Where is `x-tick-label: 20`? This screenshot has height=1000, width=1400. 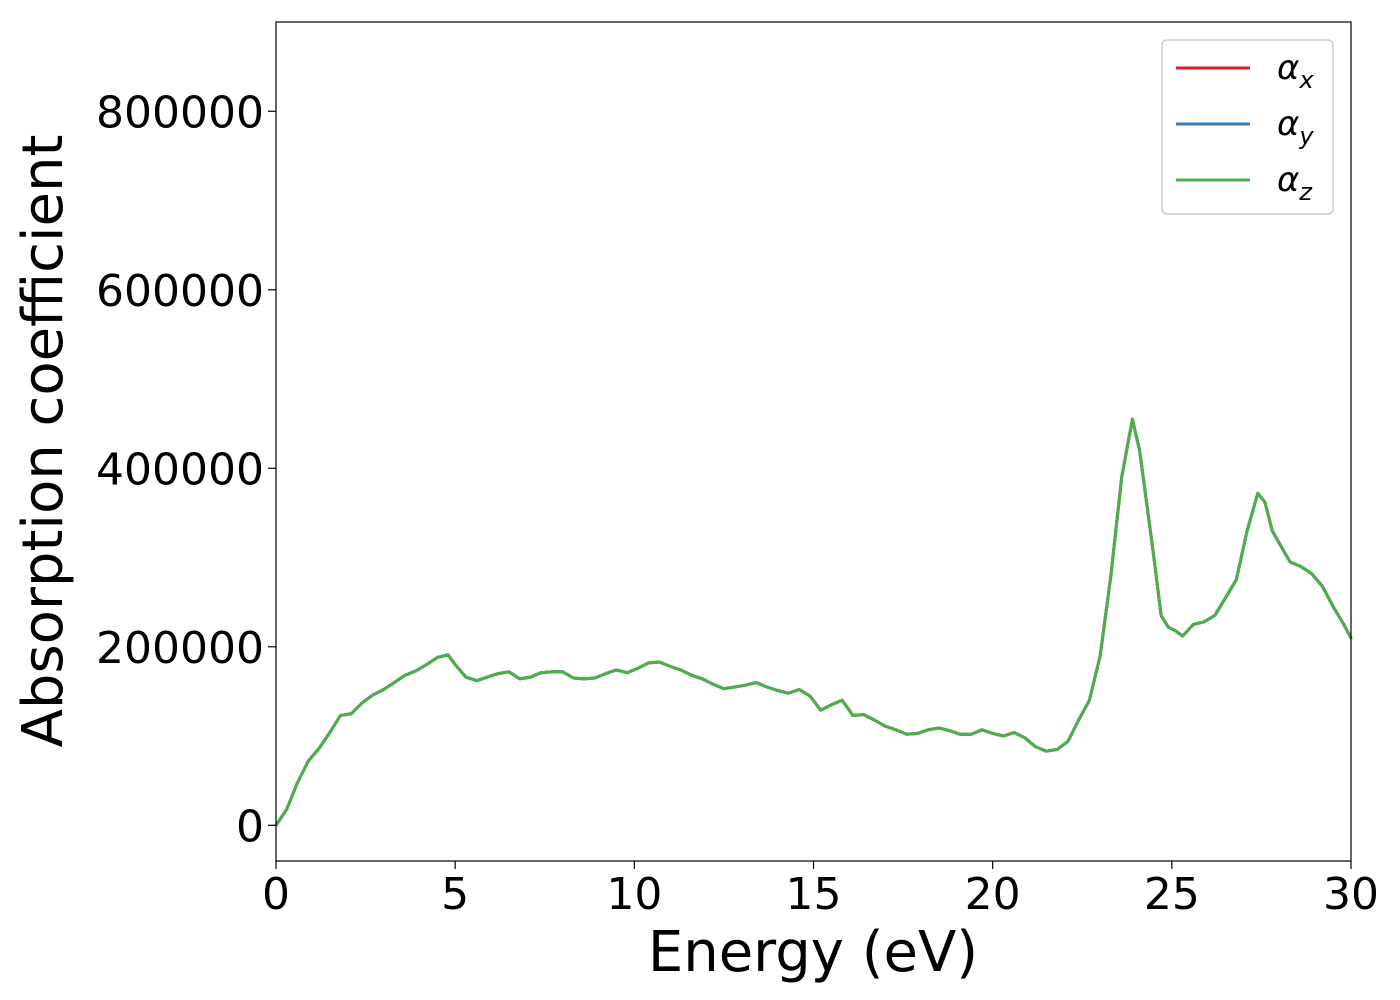
x-tick-label: 20 is located at coordinates (993, 894).